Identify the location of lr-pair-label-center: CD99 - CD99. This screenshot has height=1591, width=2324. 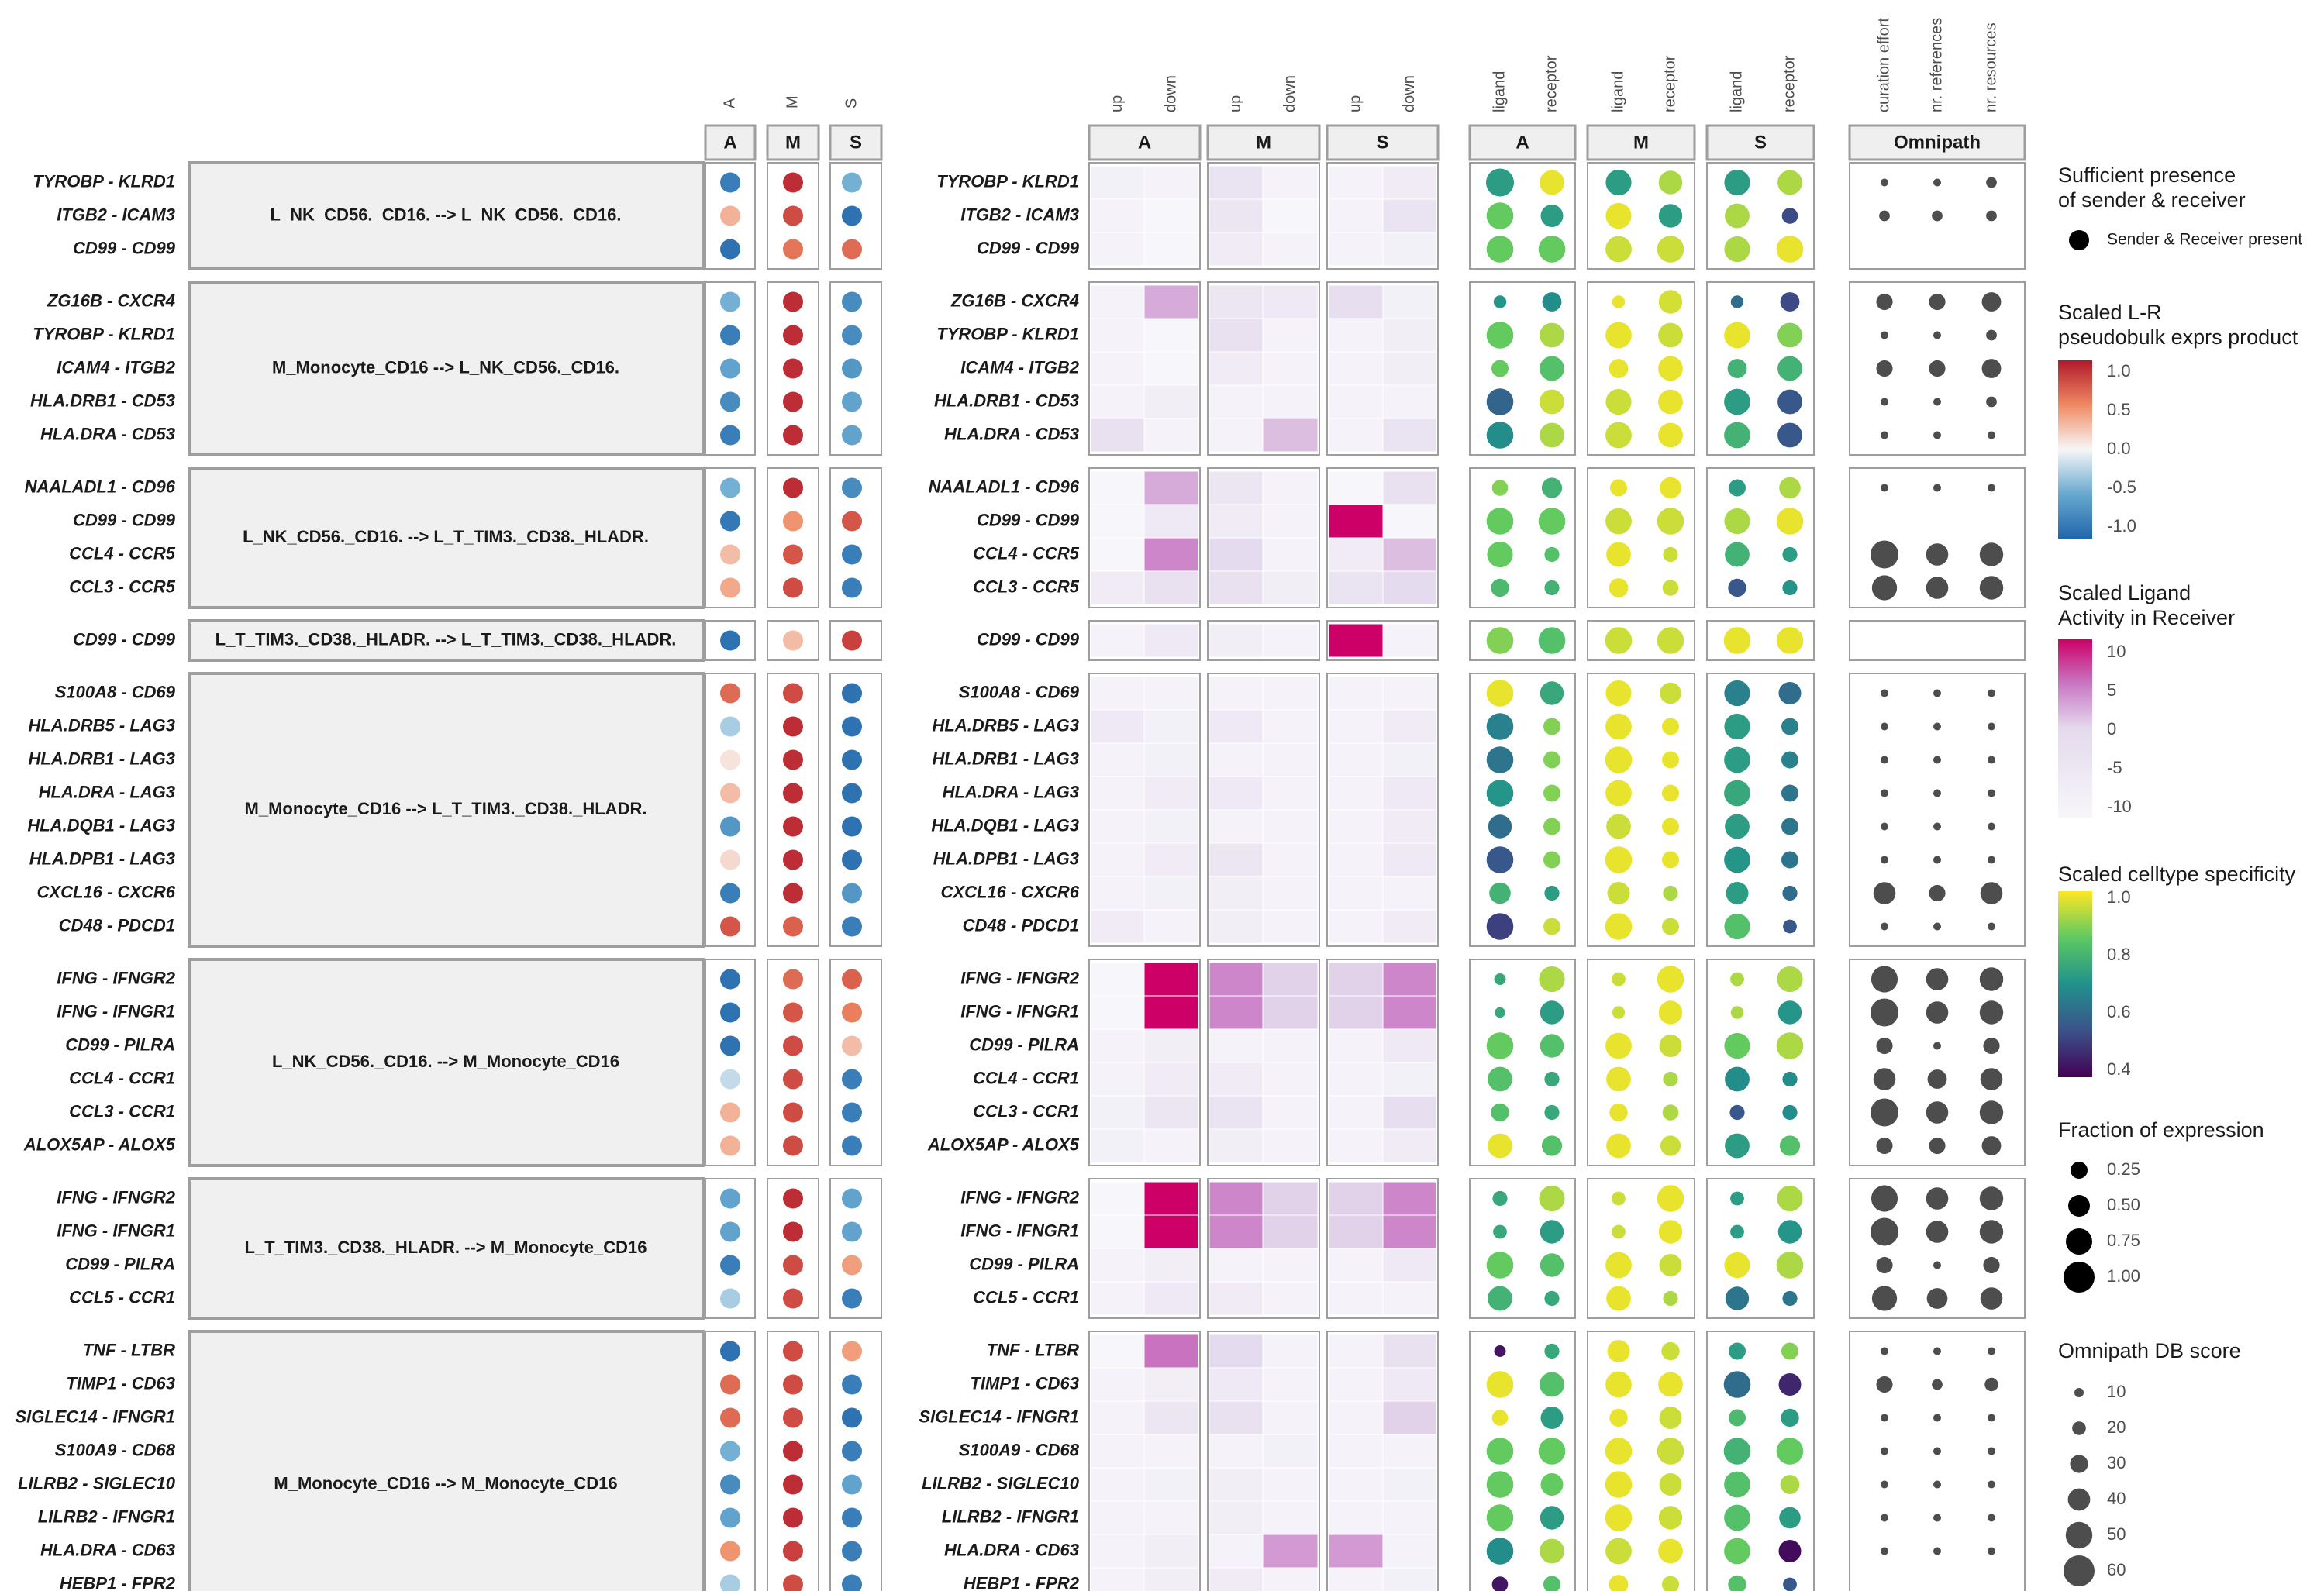
(1028, 639).